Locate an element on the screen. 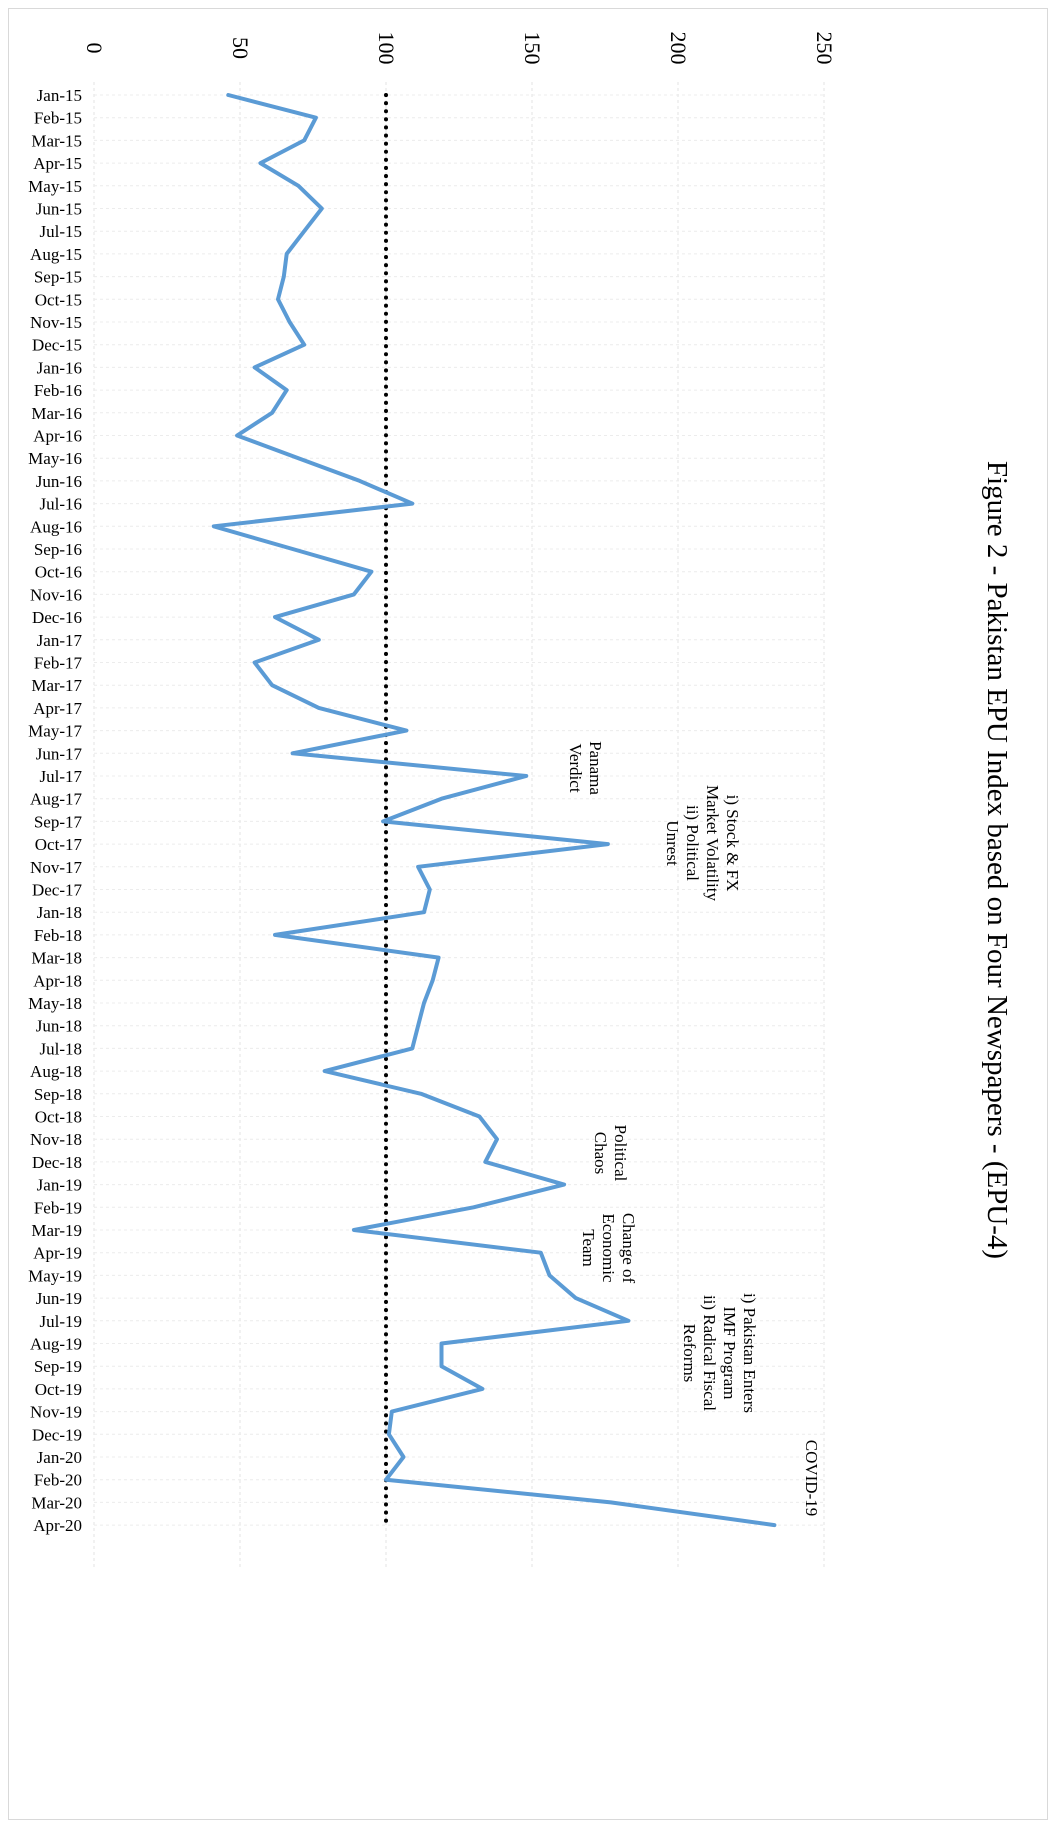  category-tick-label: May-16 is located at coordinates (55, 458).